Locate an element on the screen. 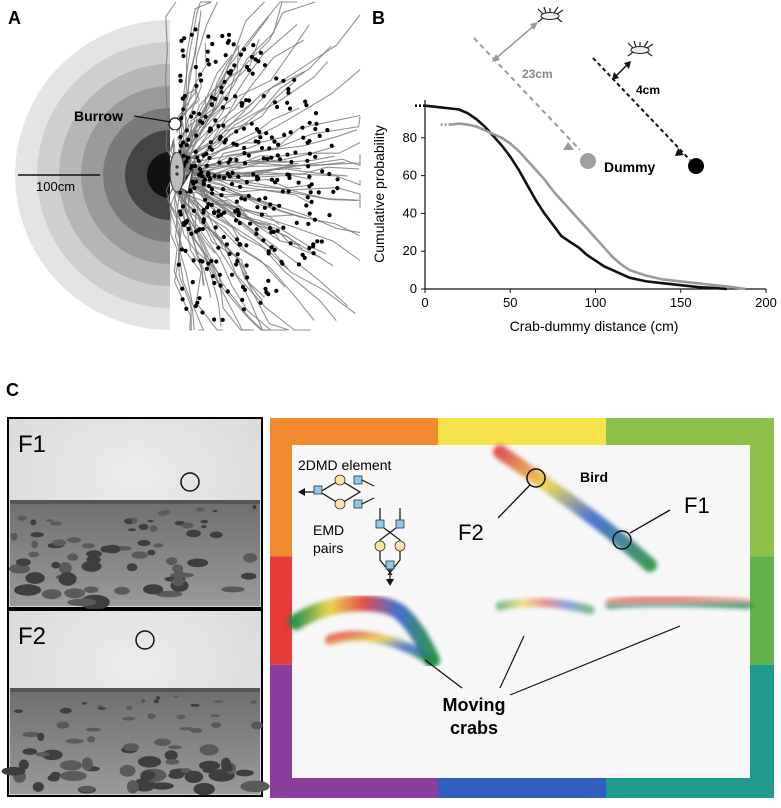 This screenshot has width=781, height=808. distance-rings is located at coordinates (93, 175).